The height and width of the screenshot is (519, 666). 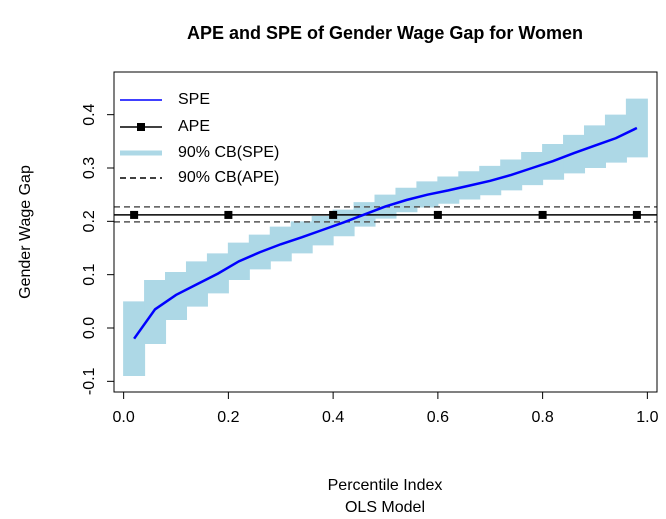 I want to click on y-tick-label: -0.1, so click(x=89, y=381).